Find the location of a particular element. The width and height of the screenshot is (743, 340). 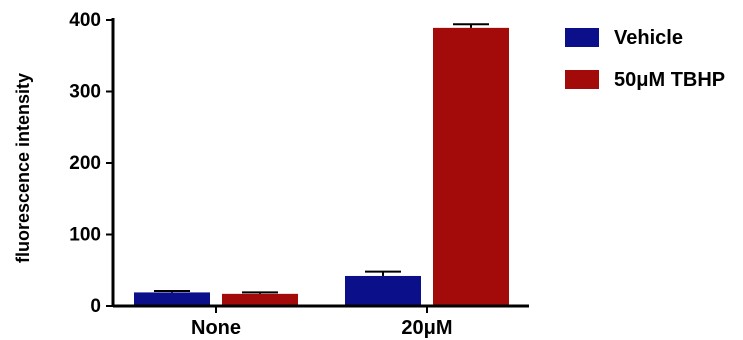

x-category-label-1: 20μM is located at coordinates (426, 328).